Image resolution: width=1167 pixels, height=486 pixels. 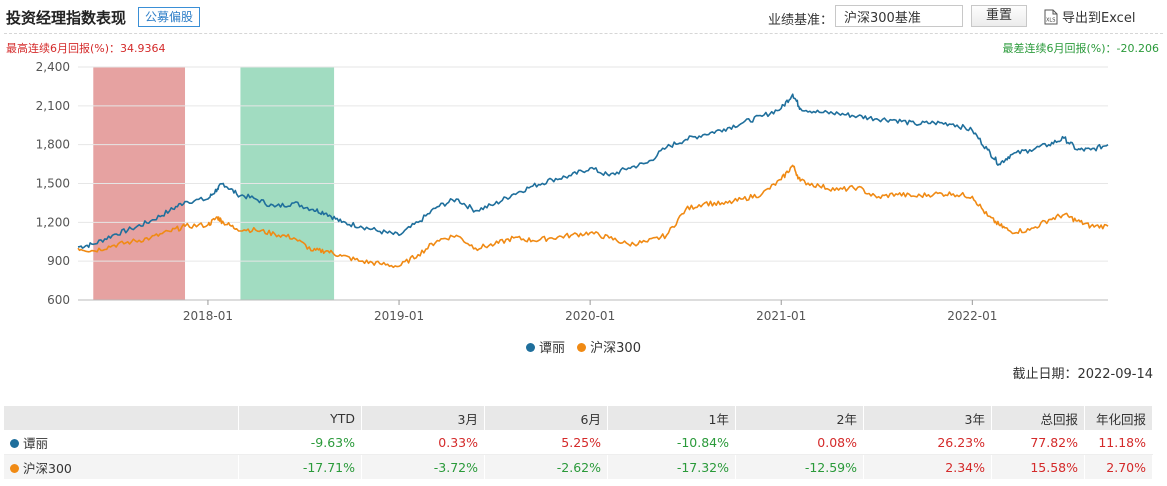 I want to click on max-6m-return: 最高连续6月回报(%)：34.9364, so click(x=86, y=48).